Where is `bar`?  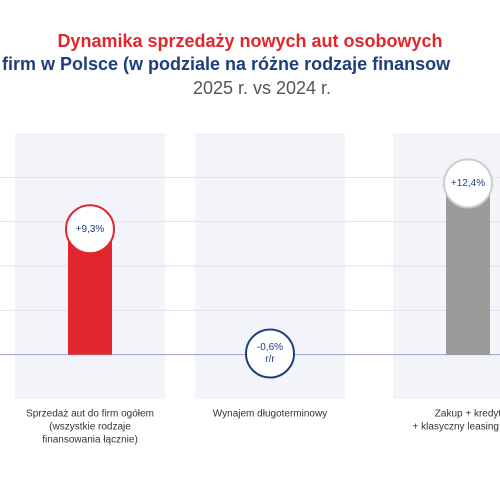 bar is located at coordinates (468, 263).